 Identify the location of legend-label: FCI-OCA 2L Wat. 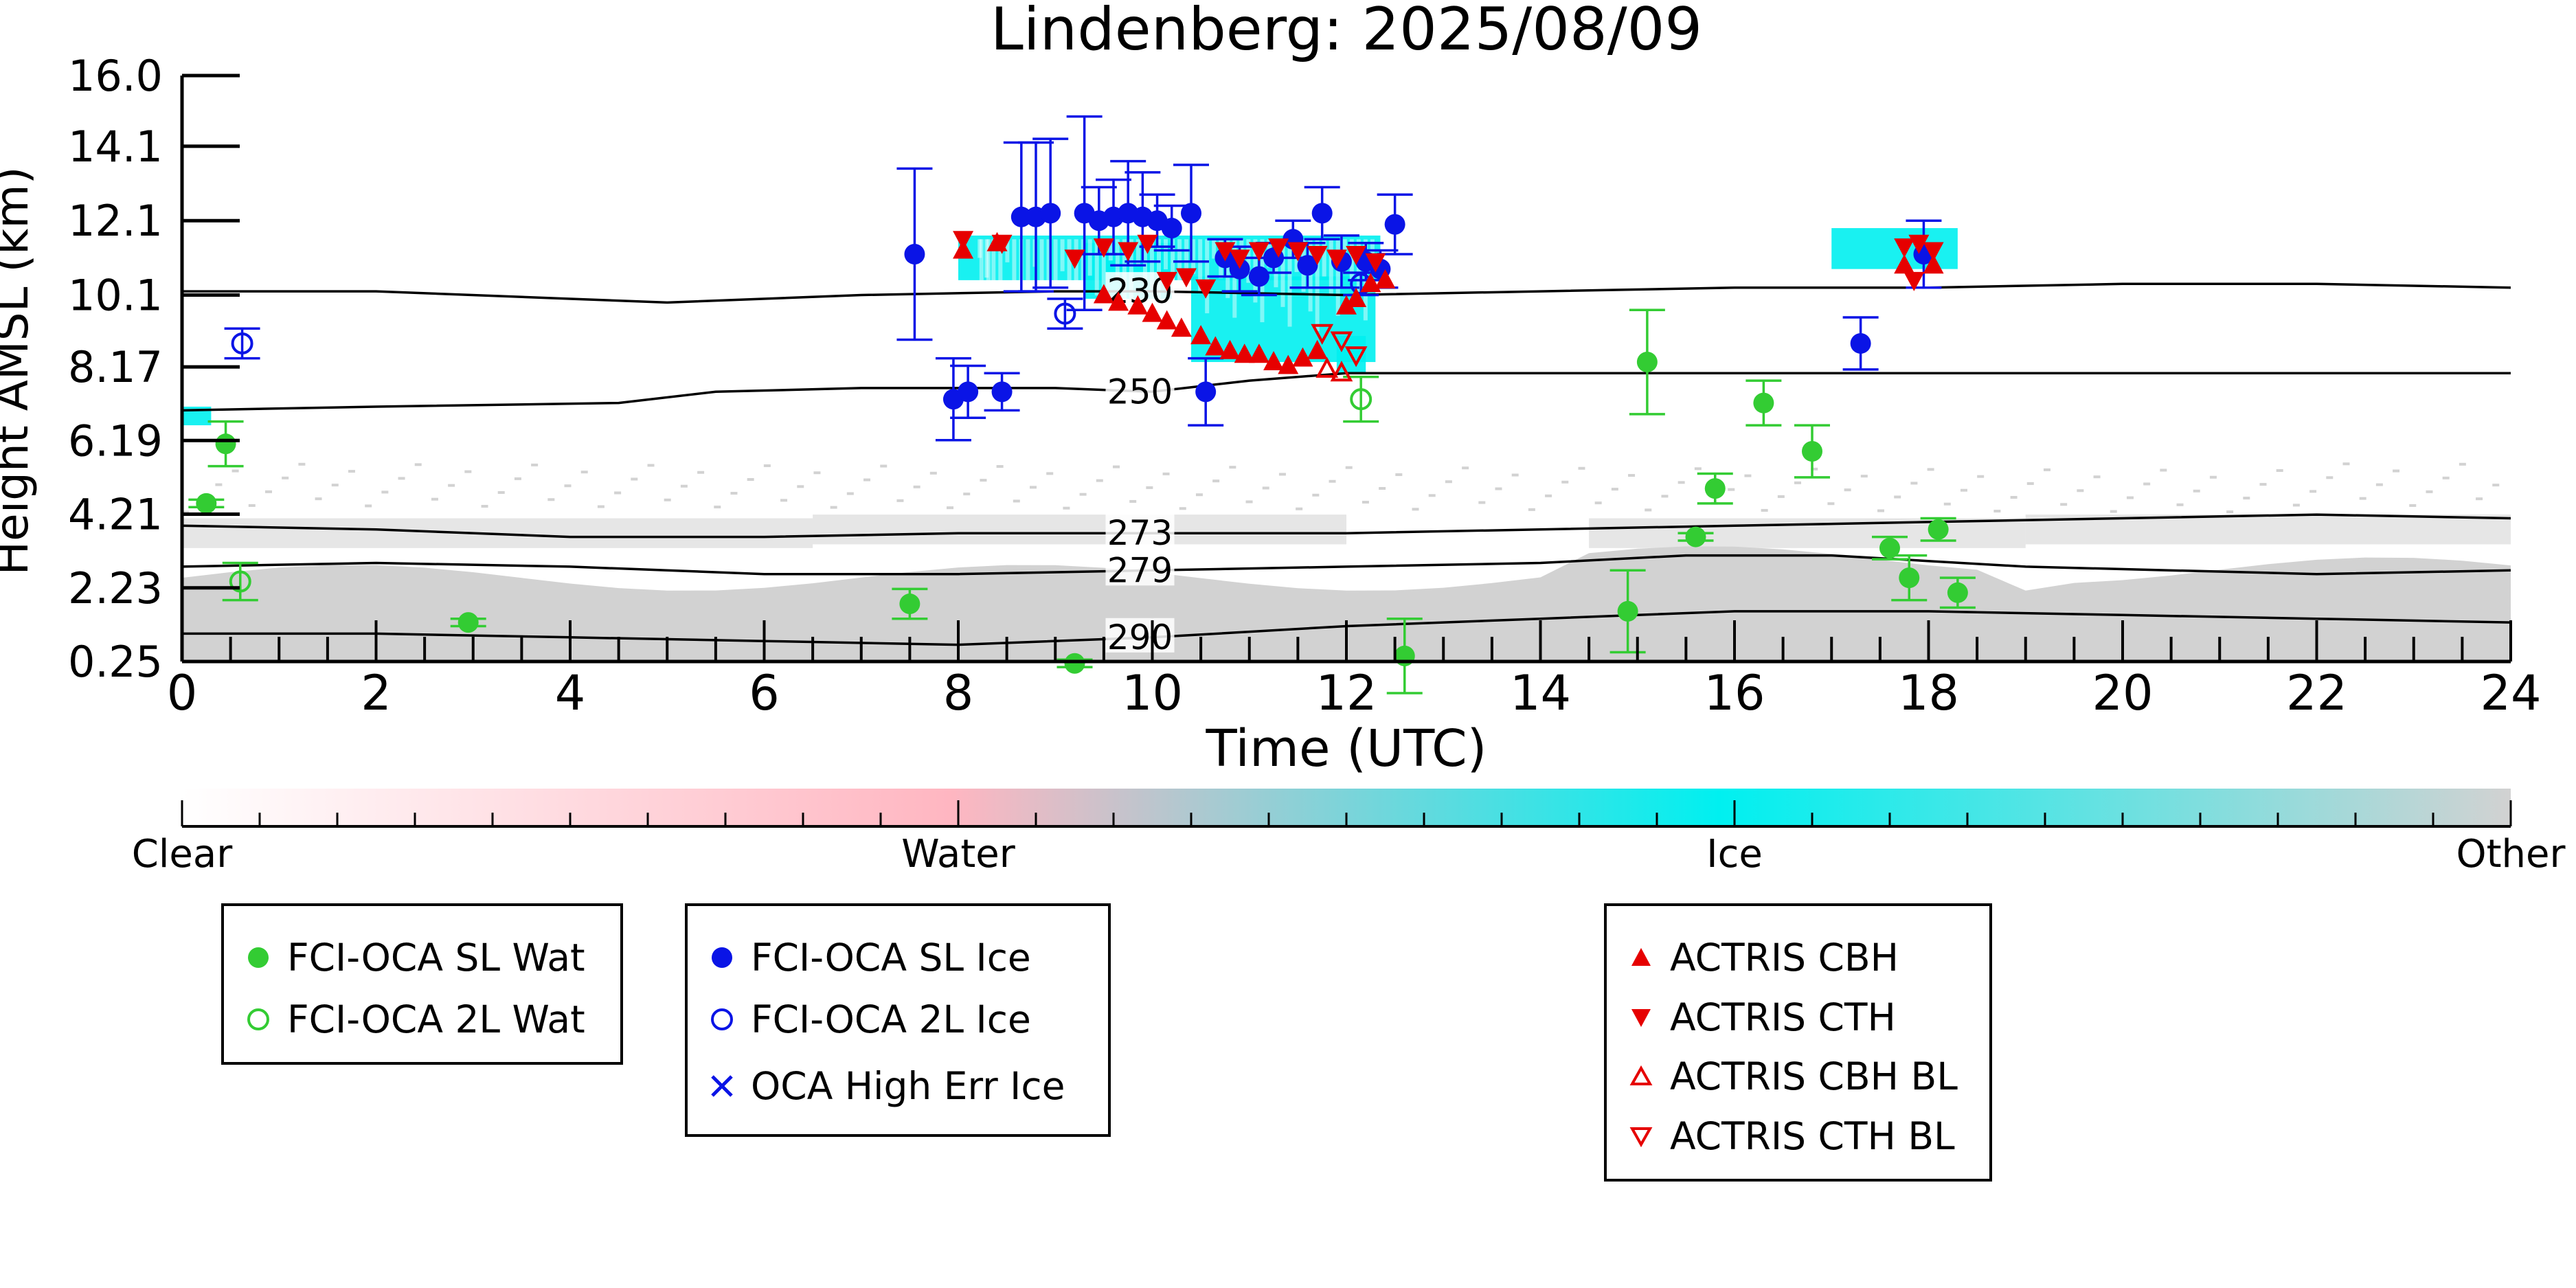
(436, 1019).